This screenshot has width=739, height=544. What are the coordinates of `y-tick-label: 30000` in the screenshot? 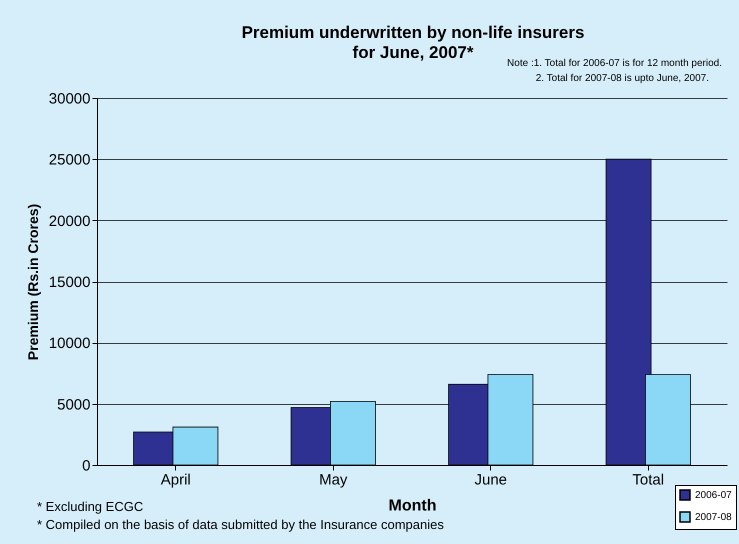 It's located at (69, 99).